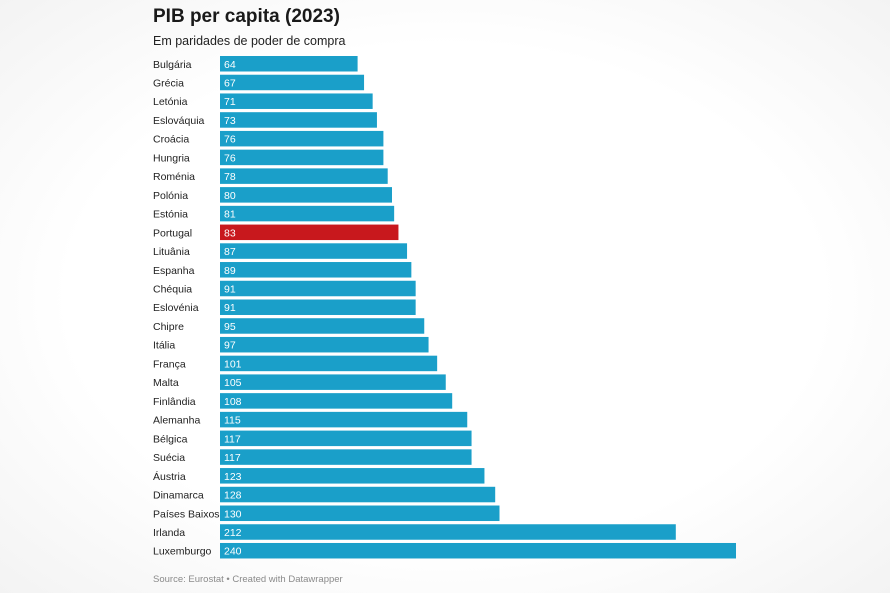 The image size is (890, 593). Describe the element at coordinates (230, 327) in the screenshot. I see `value-label: 95` at that location.